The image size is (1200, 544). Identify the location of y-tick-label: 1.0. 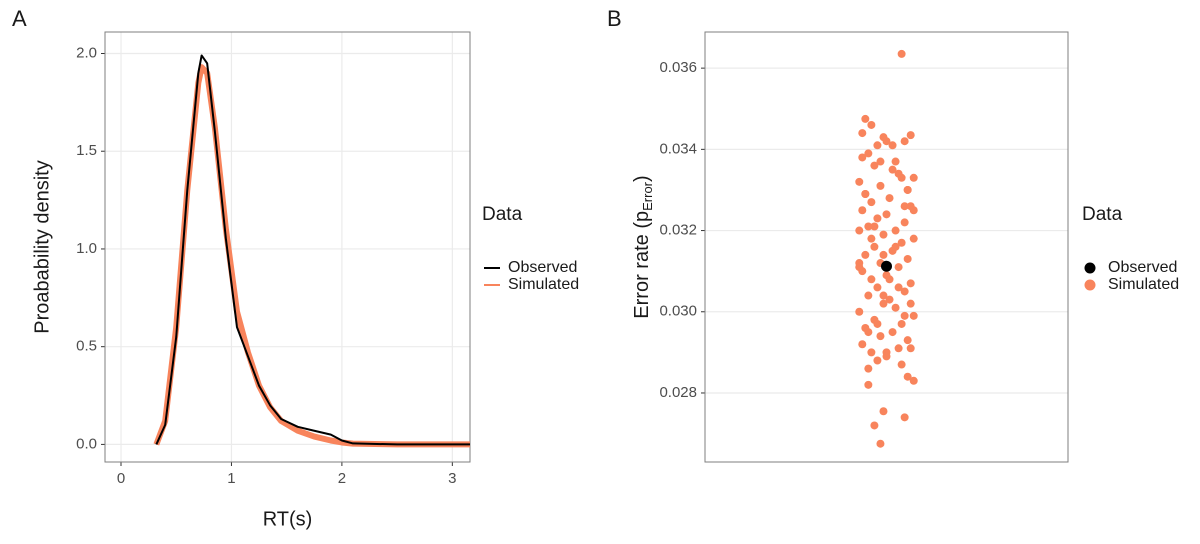
(86, 248).